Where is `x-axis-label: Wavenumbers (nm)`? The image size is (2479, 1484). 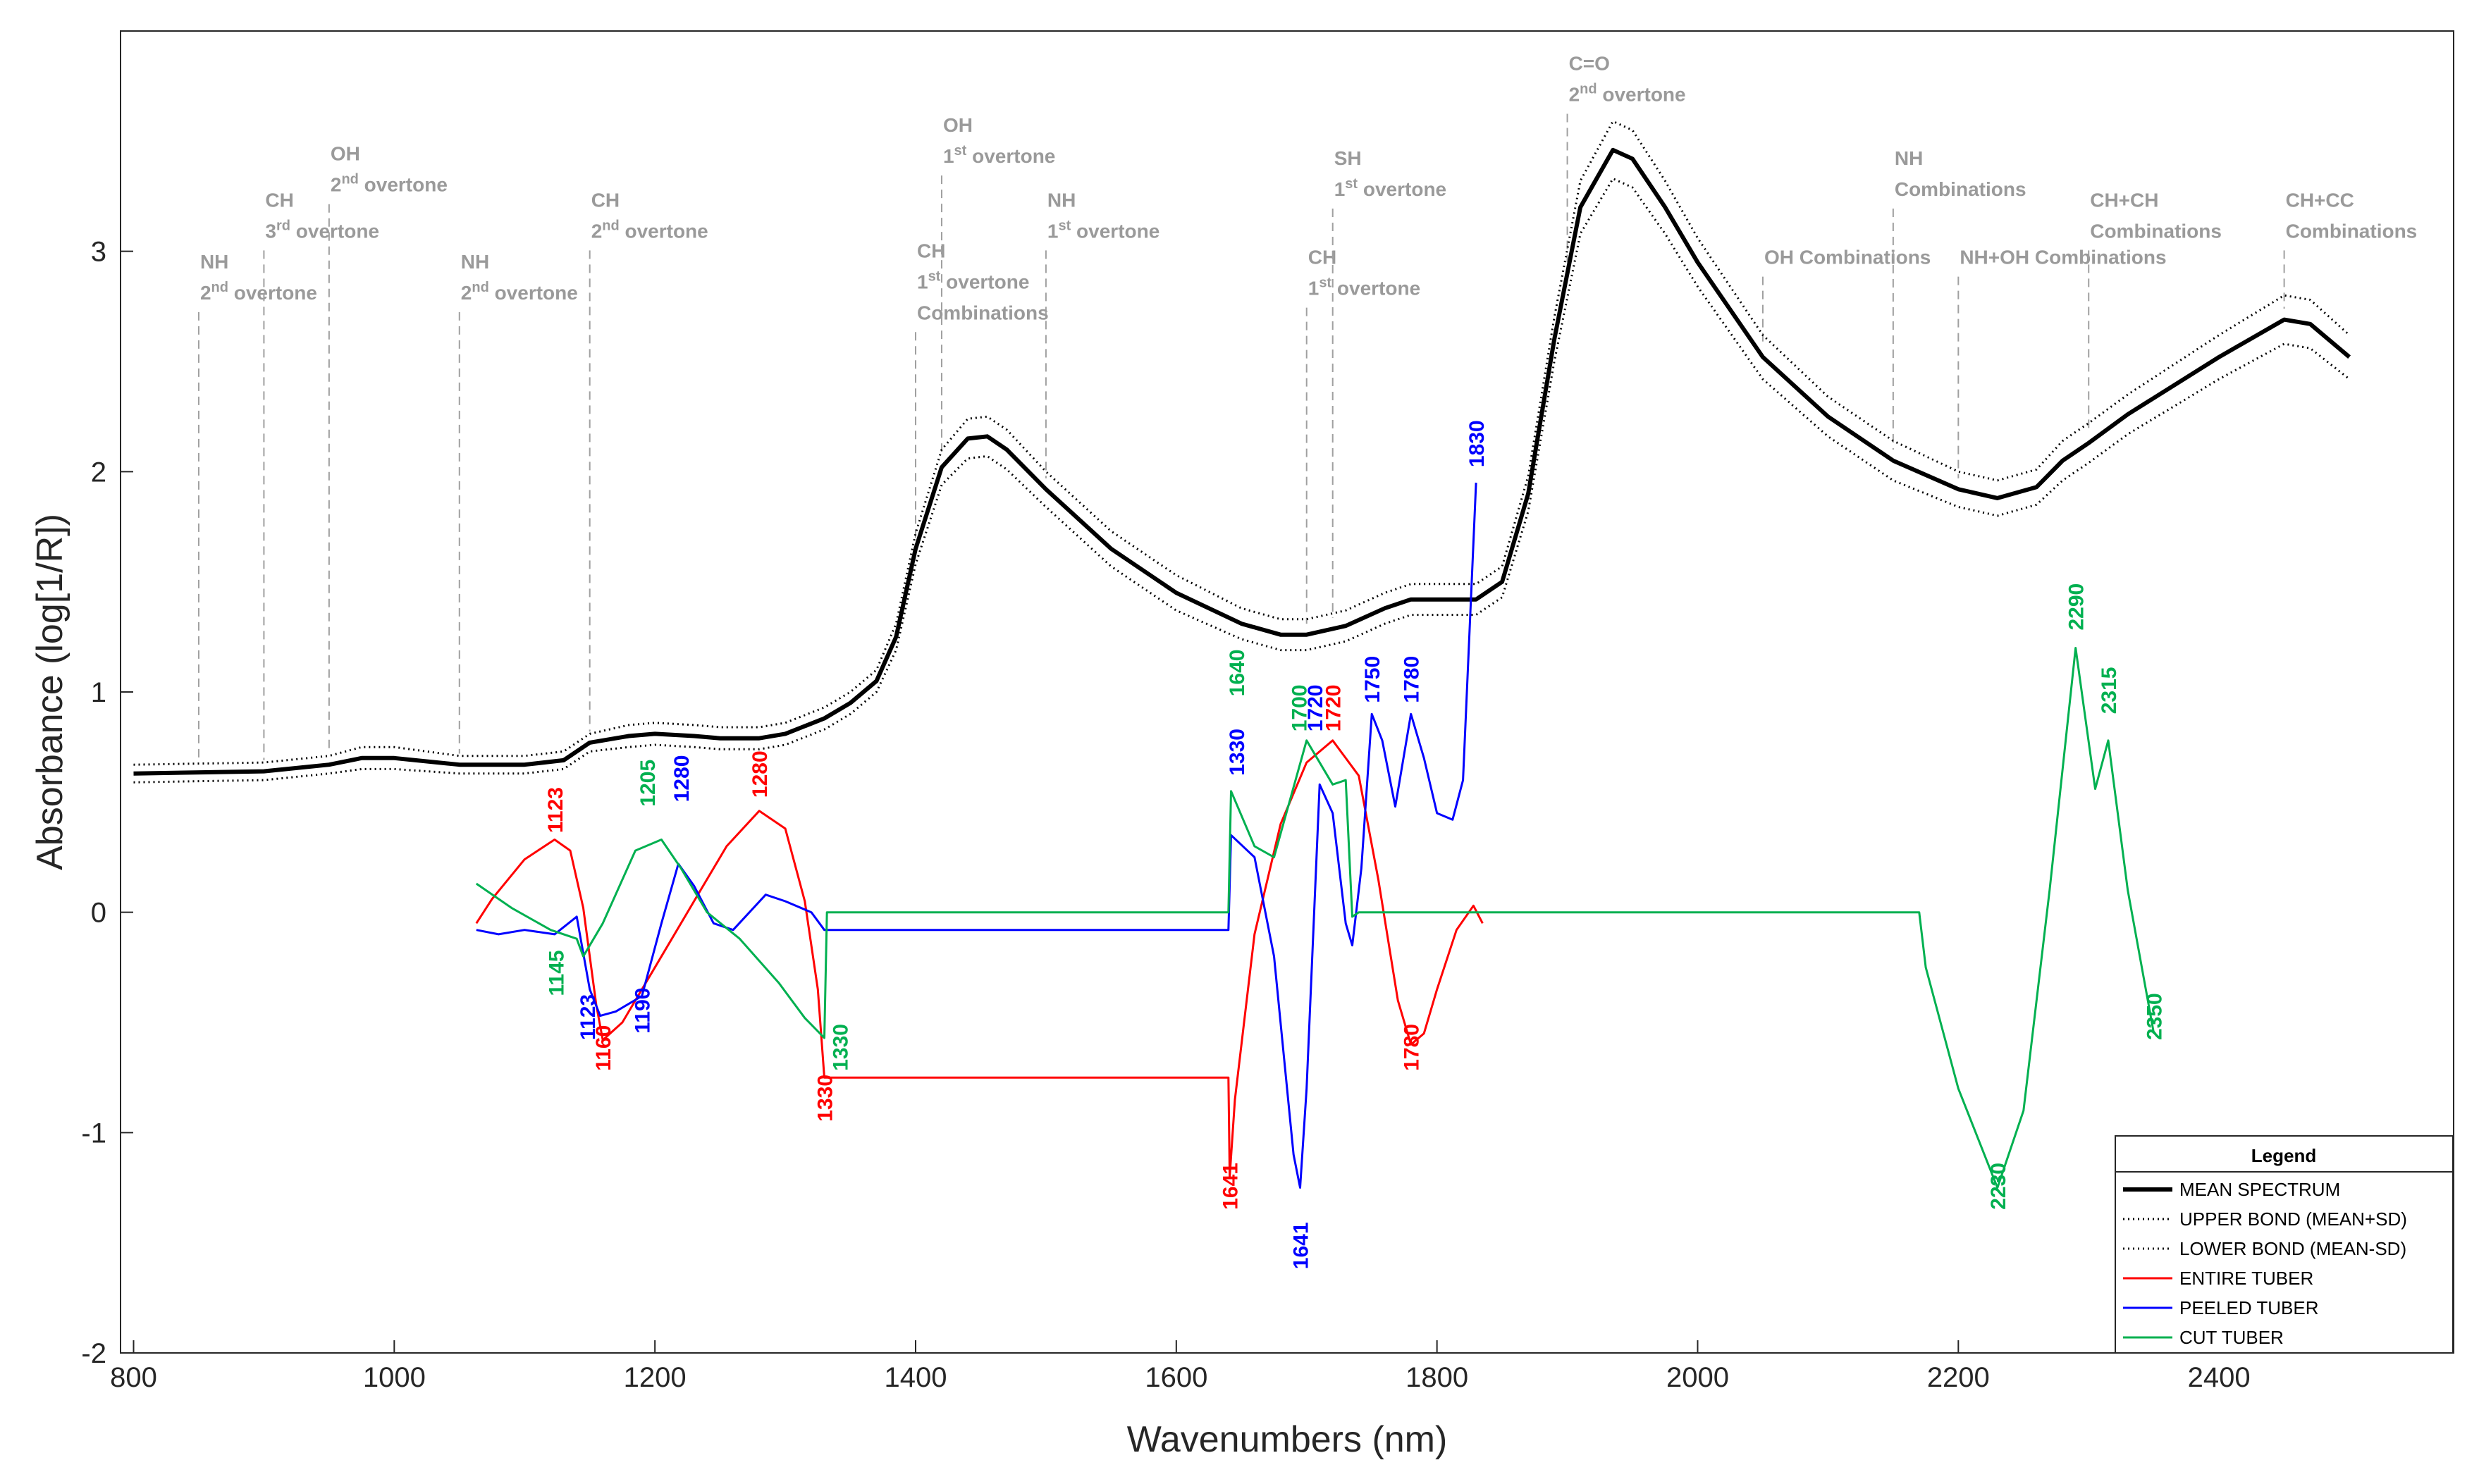 x-axis-label: Wavenumbers (nm) is located at coordinates (1287, 1439).